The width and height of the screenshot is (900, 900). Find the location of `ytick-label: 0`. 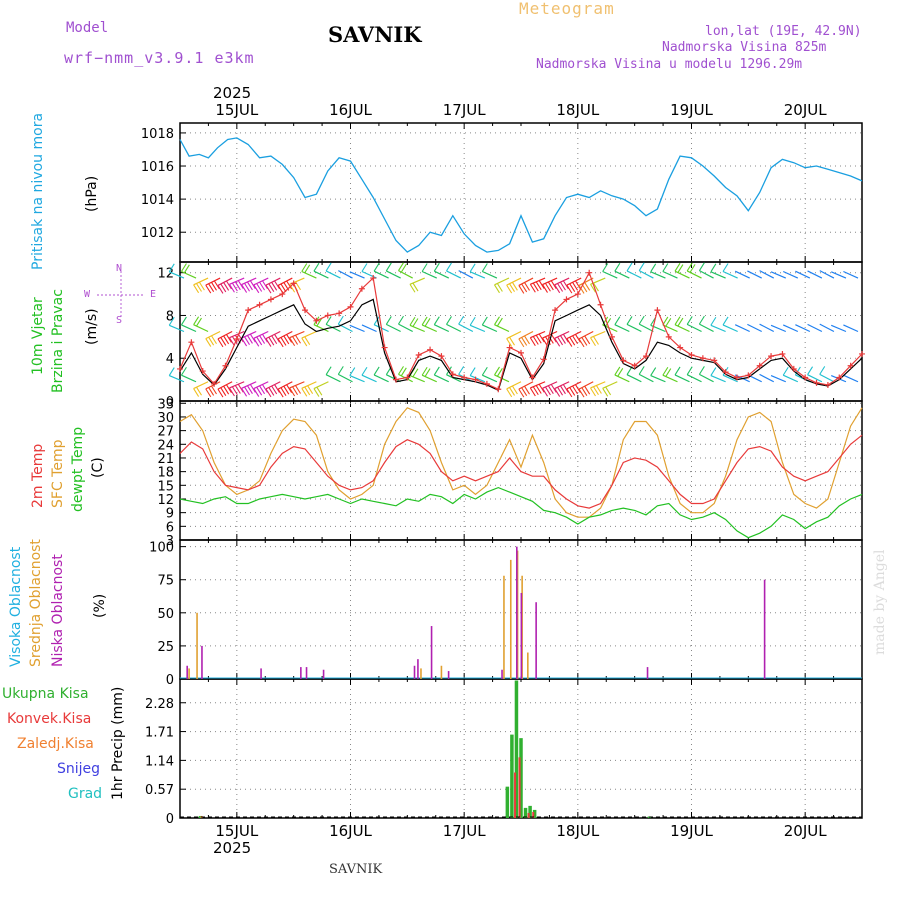

ytick-label: 0 is located at coordinates (170, 680).